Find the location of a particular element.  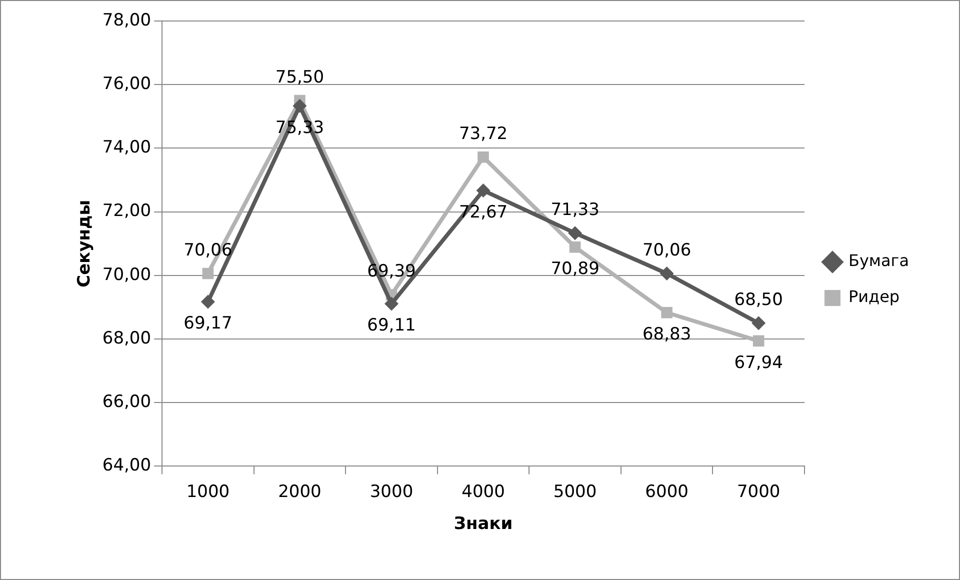

data-label: 70,06 is located at coordinates (667, 250).